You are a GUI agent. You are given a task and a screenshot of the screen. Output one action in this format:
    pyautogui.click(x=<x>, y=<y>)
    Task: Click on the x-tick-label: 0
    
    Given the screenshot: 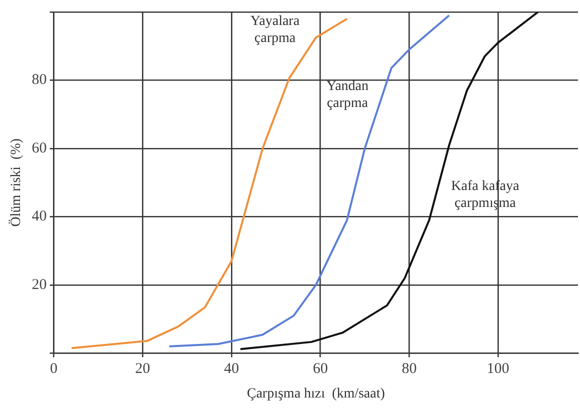 What is the action you would take?
    pyautogui.click(x=54, y=369)
    